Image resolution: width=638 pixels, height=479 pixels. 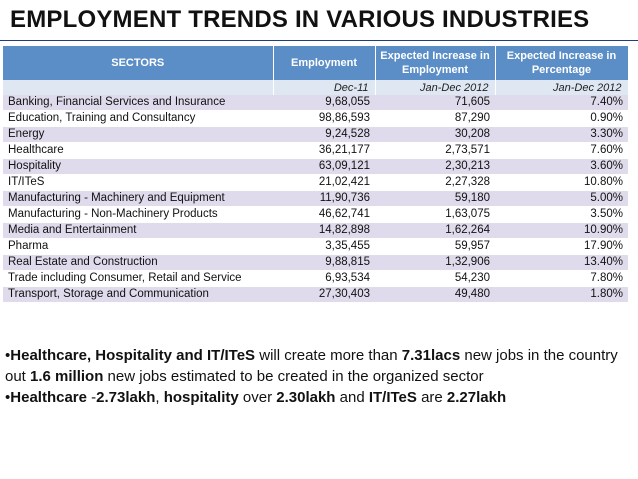 I want to click on header-expected-increase-employment: Expected Increase in Employment, so click(x=435, y=63).